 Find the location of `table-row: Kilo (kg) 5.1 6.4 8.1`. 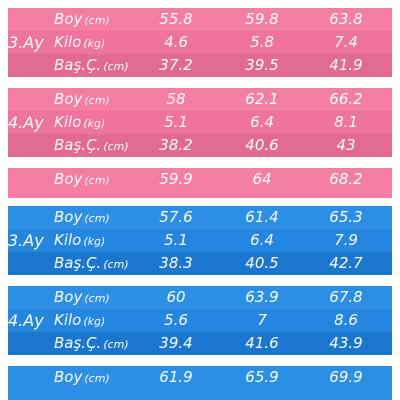

table-row: Kilo (kg) 5.1 6.4 8.1 is located at coordinates (200, 122).